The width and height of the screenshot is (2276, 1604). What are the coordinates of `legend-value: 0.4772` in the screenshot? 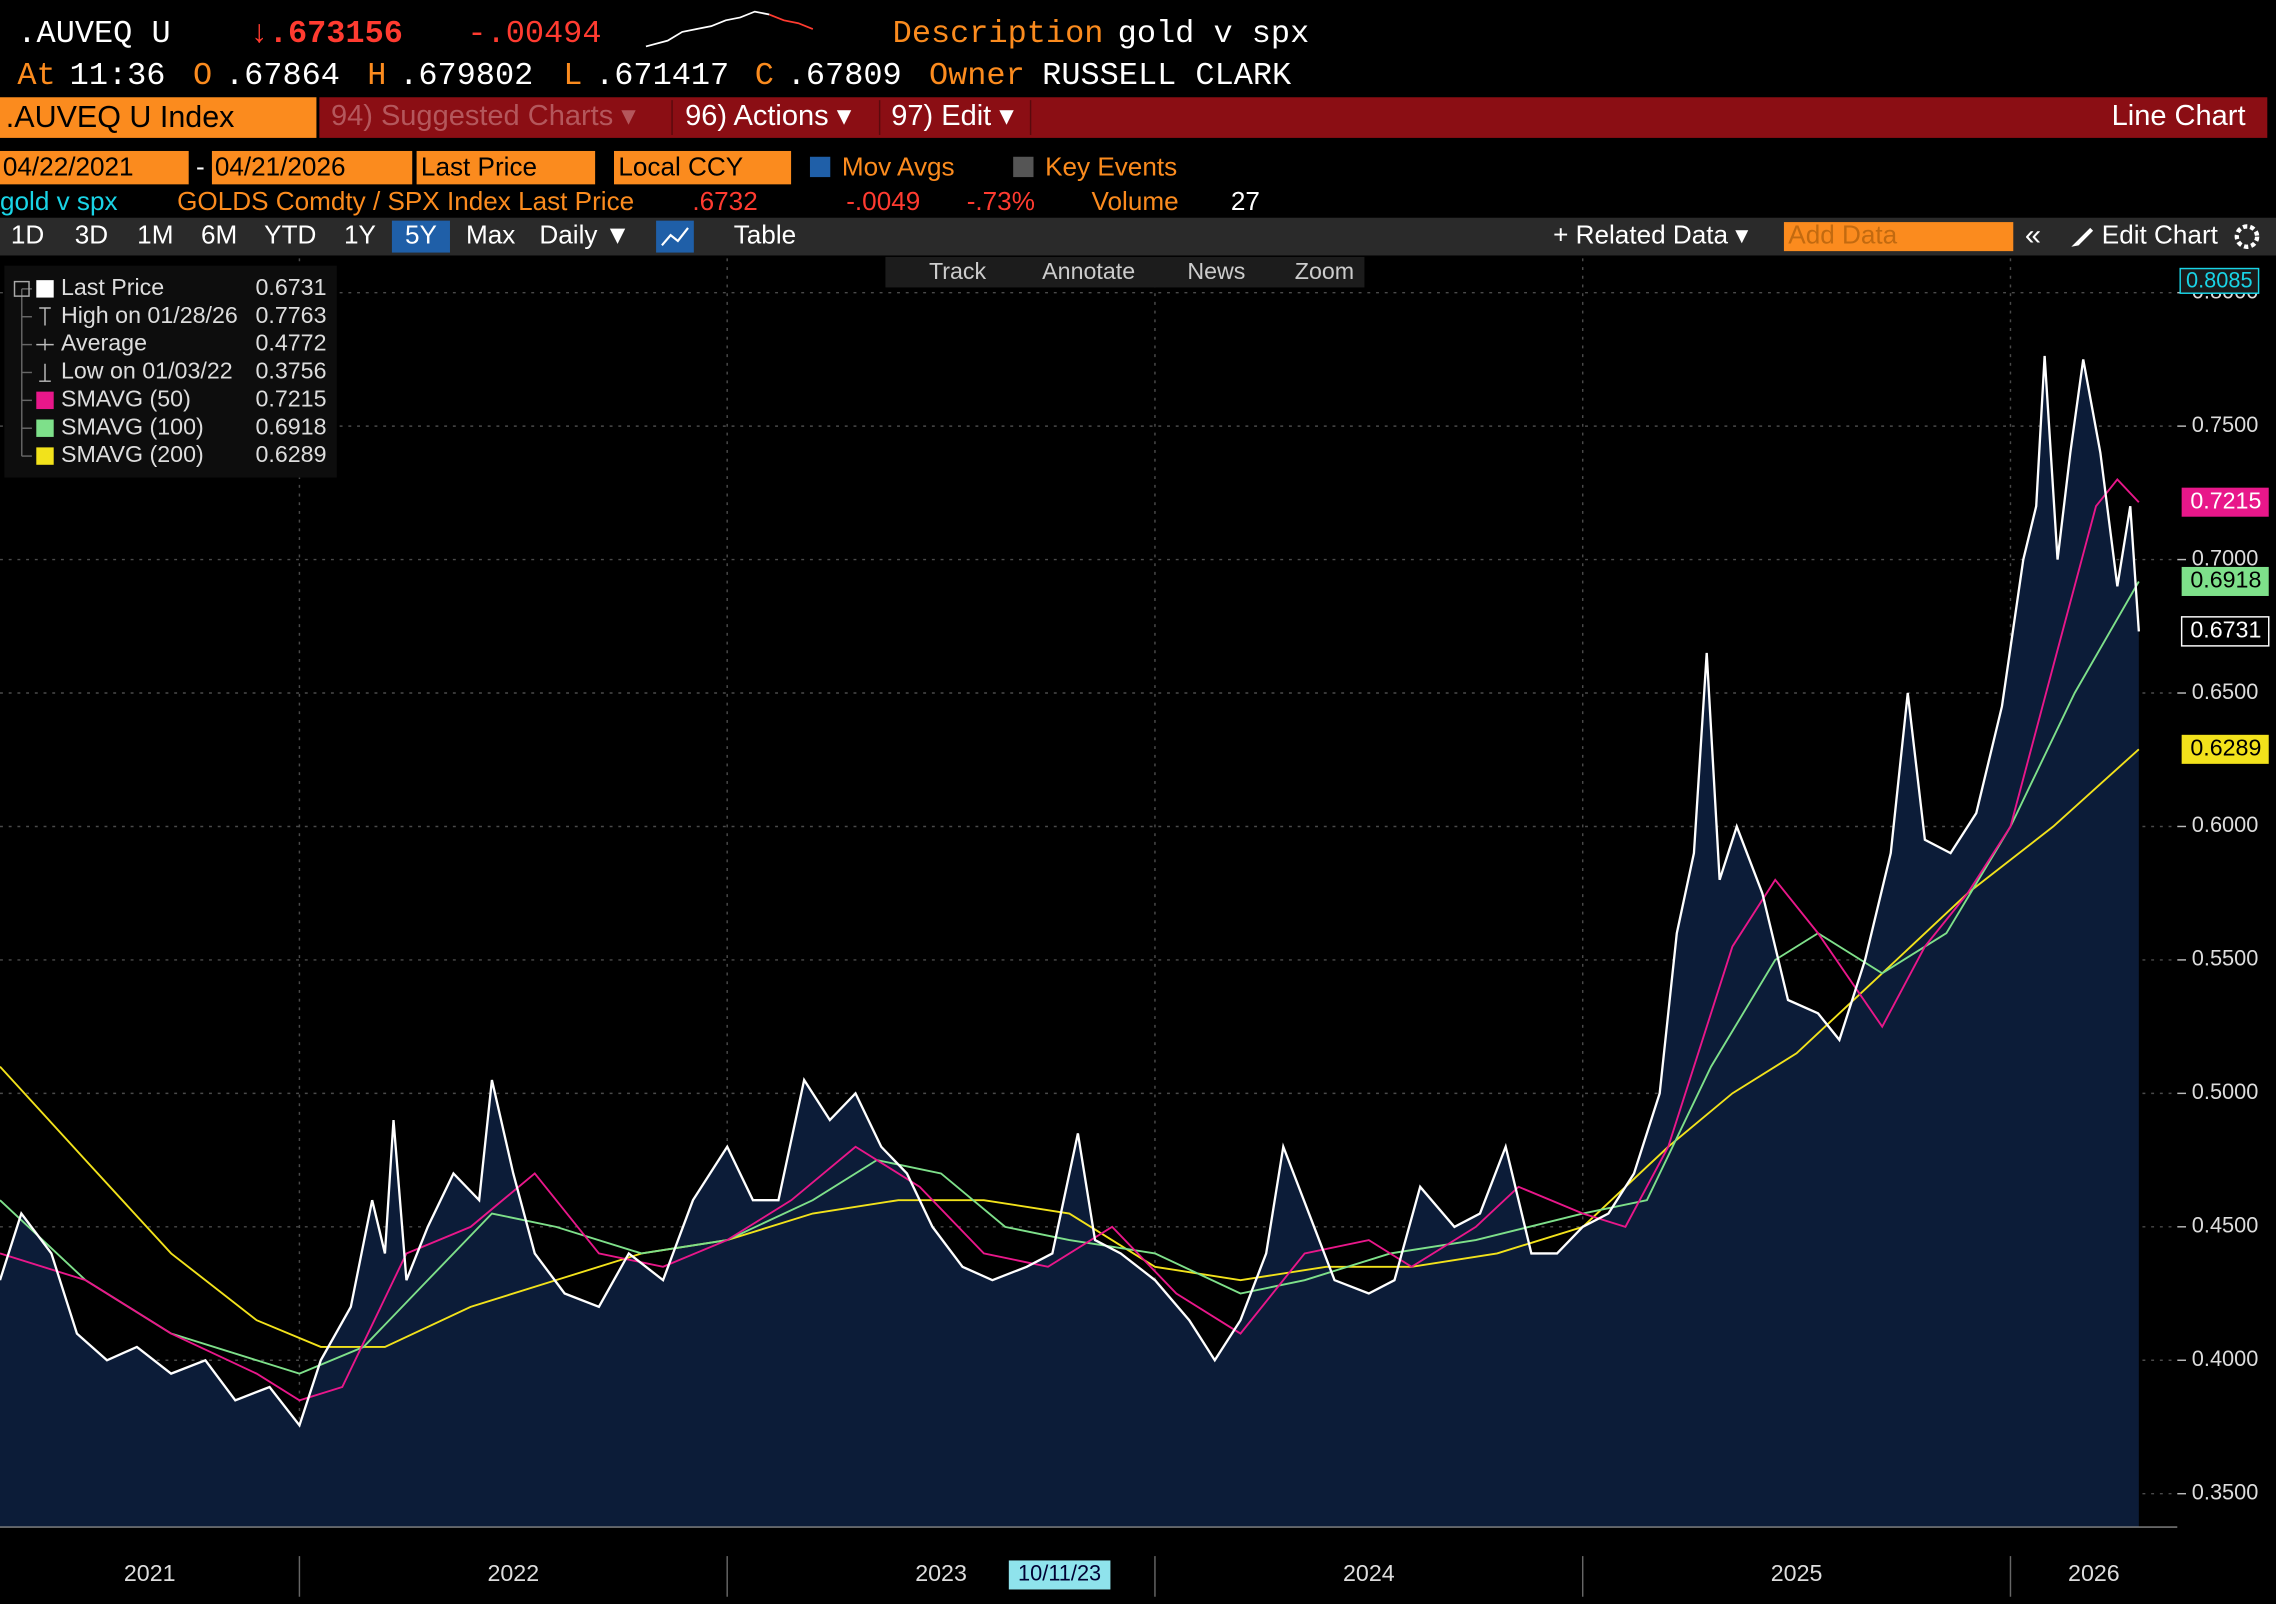 It's located at (290, 343).